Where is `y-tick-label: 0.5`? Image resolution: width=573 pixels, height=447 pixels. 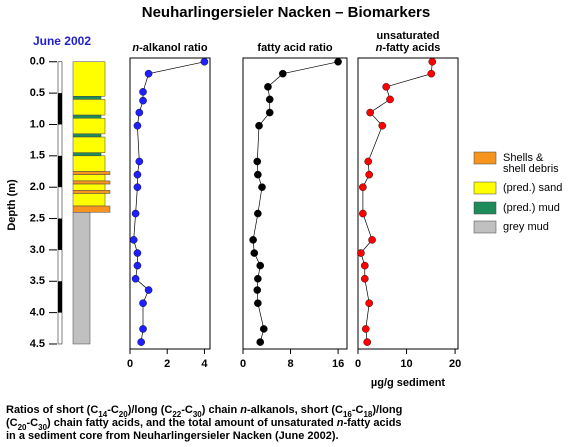 y-tick-label: 0.5 is located at coordinates (37, 93).